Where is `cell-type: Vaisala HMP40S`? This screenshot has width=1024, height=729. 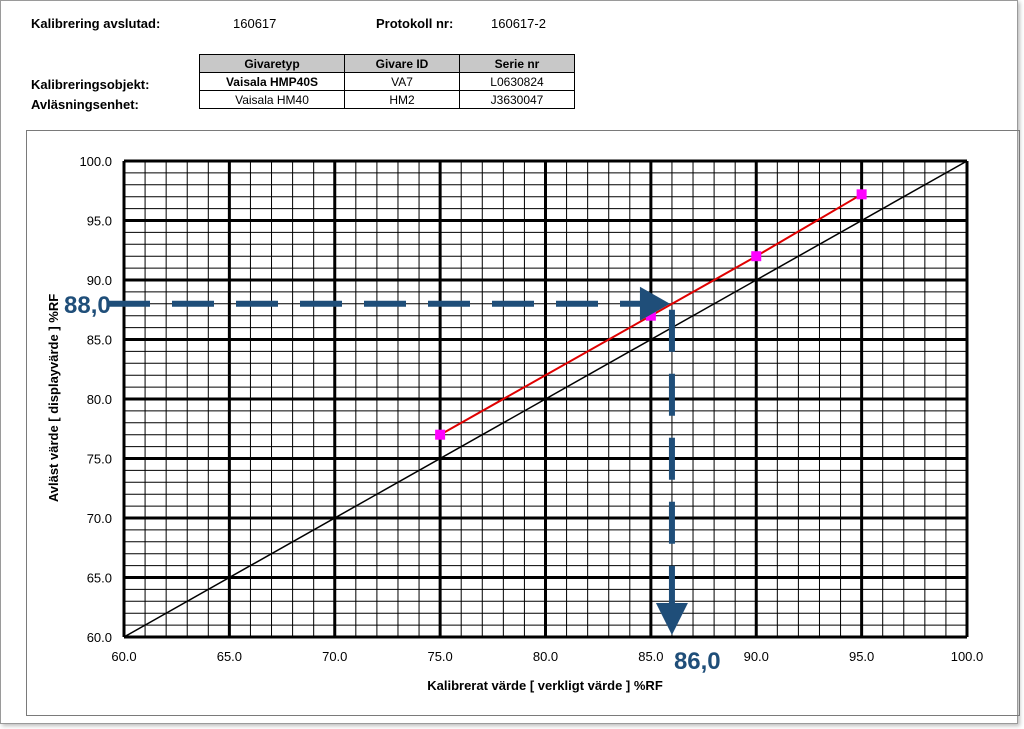 cell-type: Vaisala HMP40S is located at coordinates (272, 81).